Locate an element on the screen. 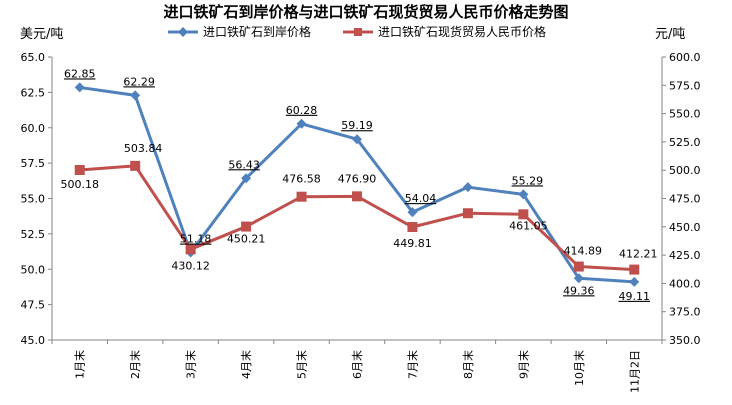  data-label-series-2: 476.90 is located at coordinates (357, 178).